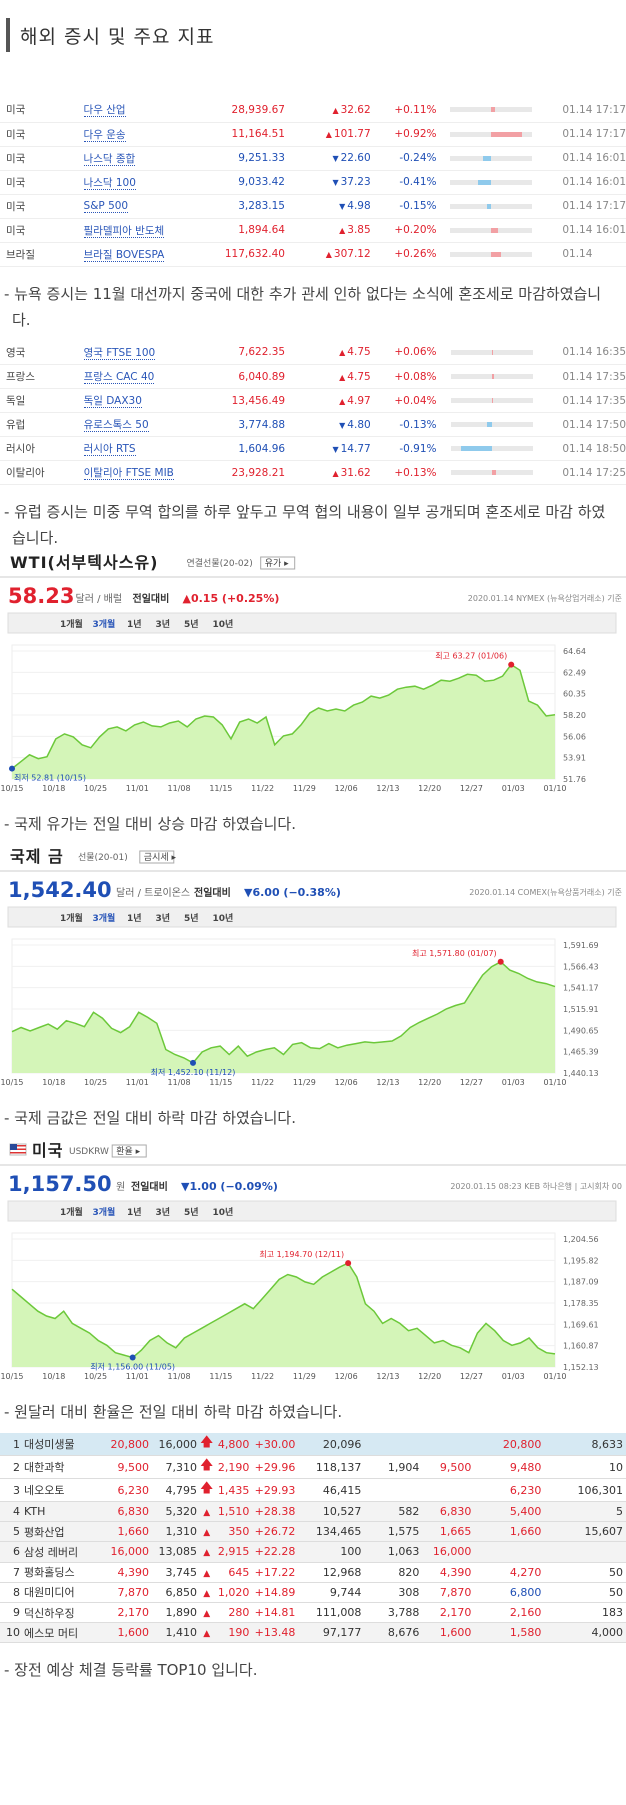  What do you see at coordinates (248, 230) in the screenshot?
I see `price-cell: 1,894.64` at bounding box center [248, 230].